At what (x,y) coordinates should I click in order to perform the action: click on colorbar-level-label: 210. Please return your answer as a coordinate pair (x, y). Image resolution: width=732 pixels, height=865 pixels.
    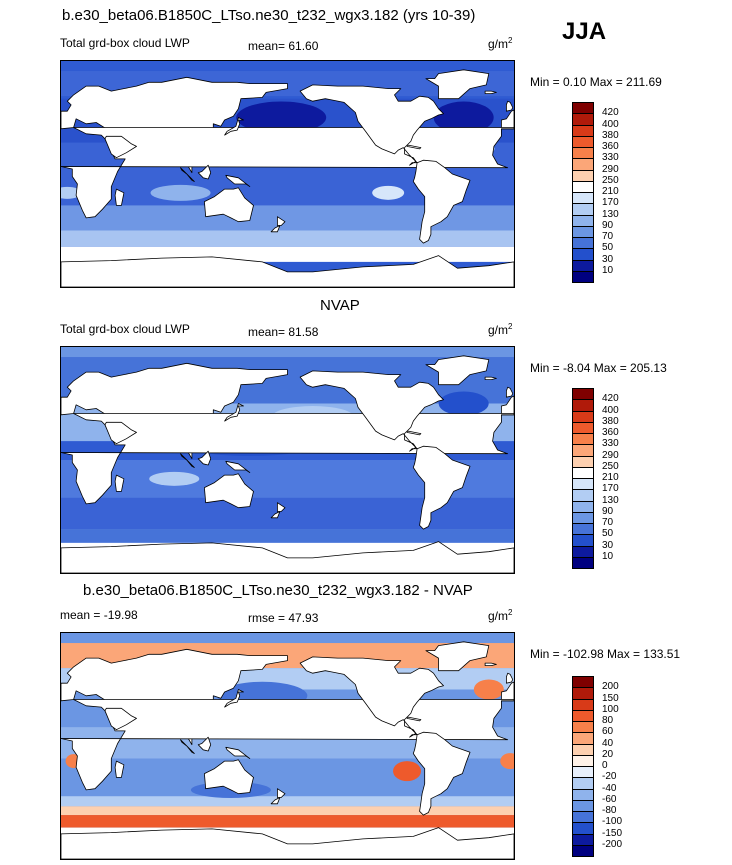
    Looking at the image, I should click on (610, 477).